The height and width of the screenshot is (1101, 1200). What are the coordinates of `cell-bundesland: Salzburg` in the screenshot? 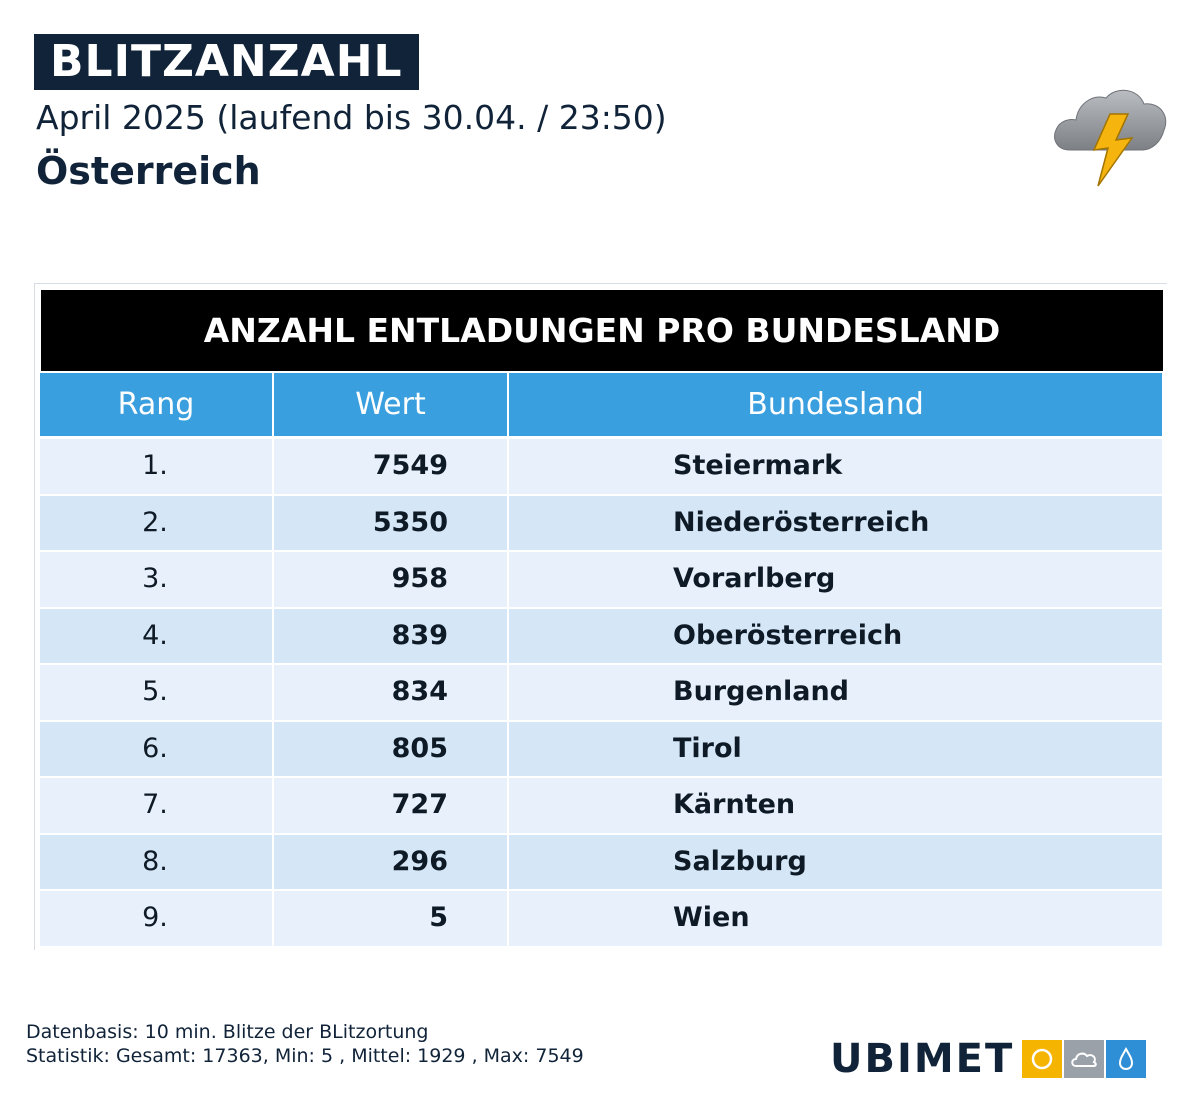 It's located at (835, 861).